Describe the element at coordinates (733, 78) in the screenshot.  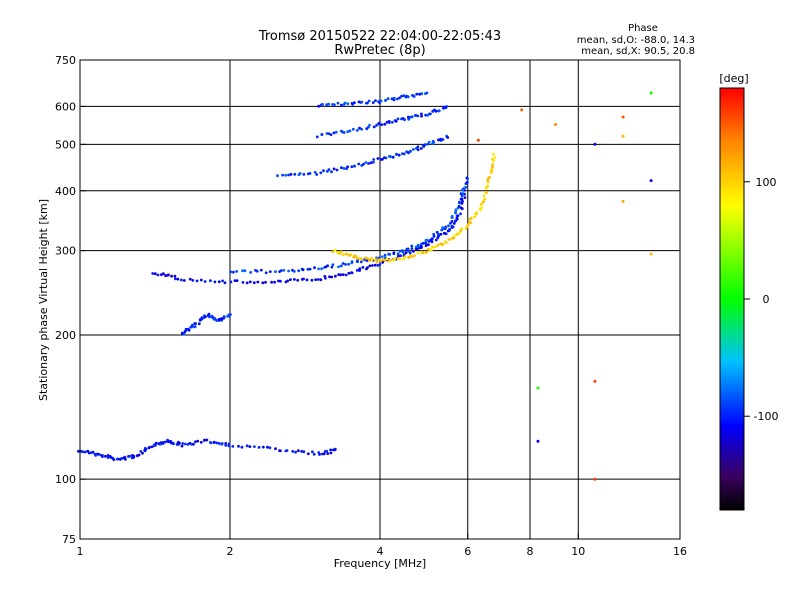
I see `colorbar-label: [deg]` at that location.